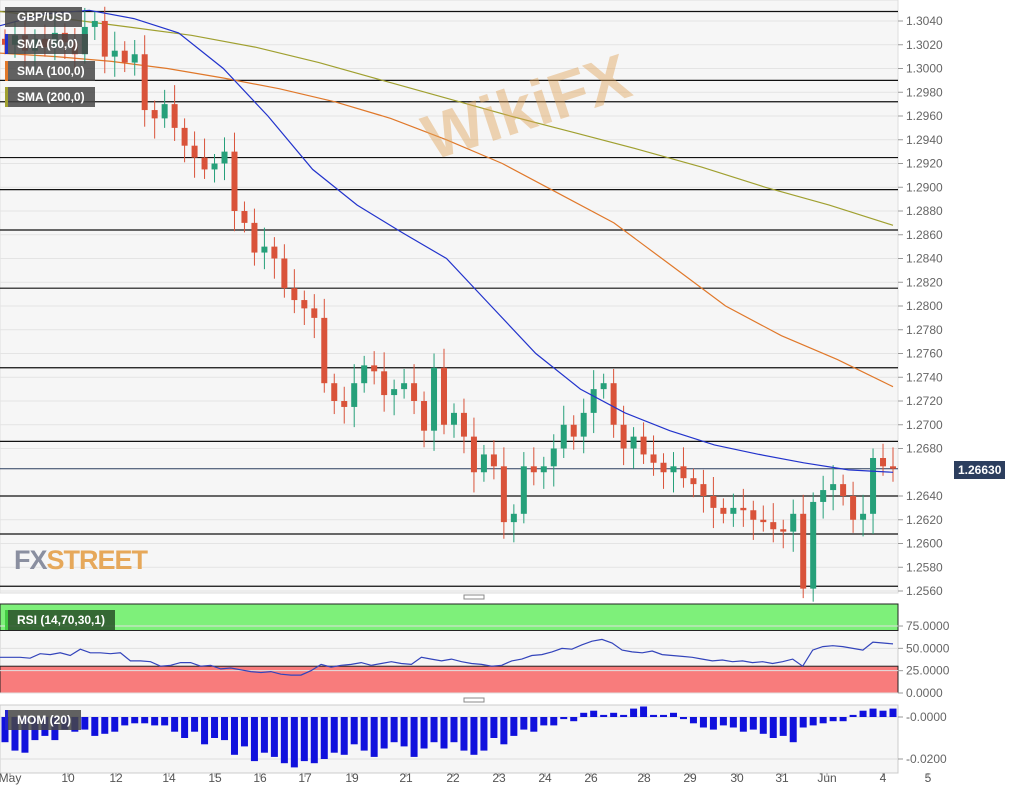 This screenshot has height=792, width=1021. What do you see at coordinates (591, 778) in the screenshot?
I see `x-tick-label: 26` at bounding box center [591, 778].